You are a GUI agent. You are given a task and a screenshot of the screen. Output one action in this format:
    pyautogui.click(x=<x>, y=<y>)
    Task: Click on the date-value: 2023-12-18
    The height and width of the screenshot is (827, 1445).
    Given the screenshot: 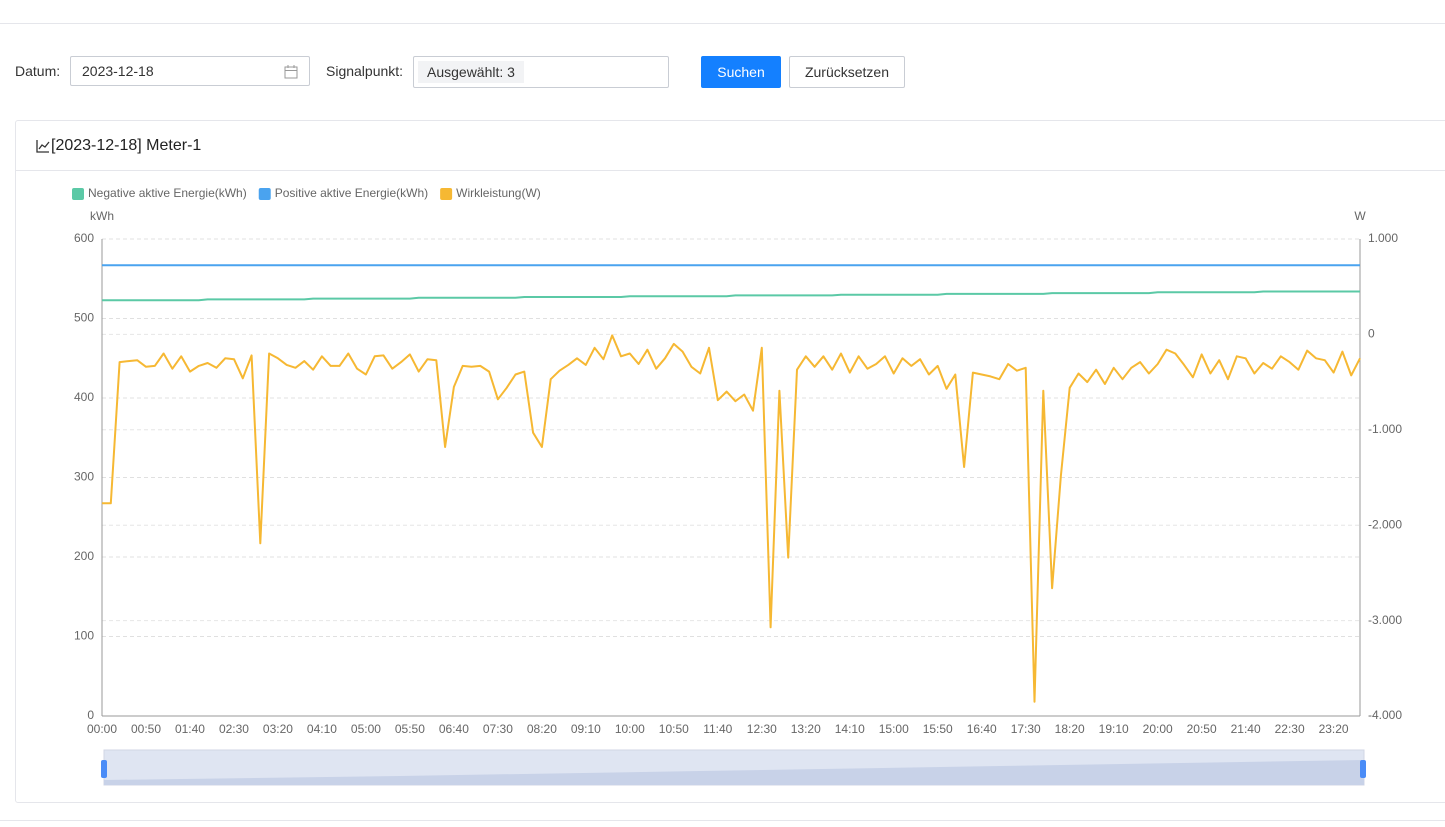 What is the action you would take?
    pyautogui.click(x=118, y=71)
    